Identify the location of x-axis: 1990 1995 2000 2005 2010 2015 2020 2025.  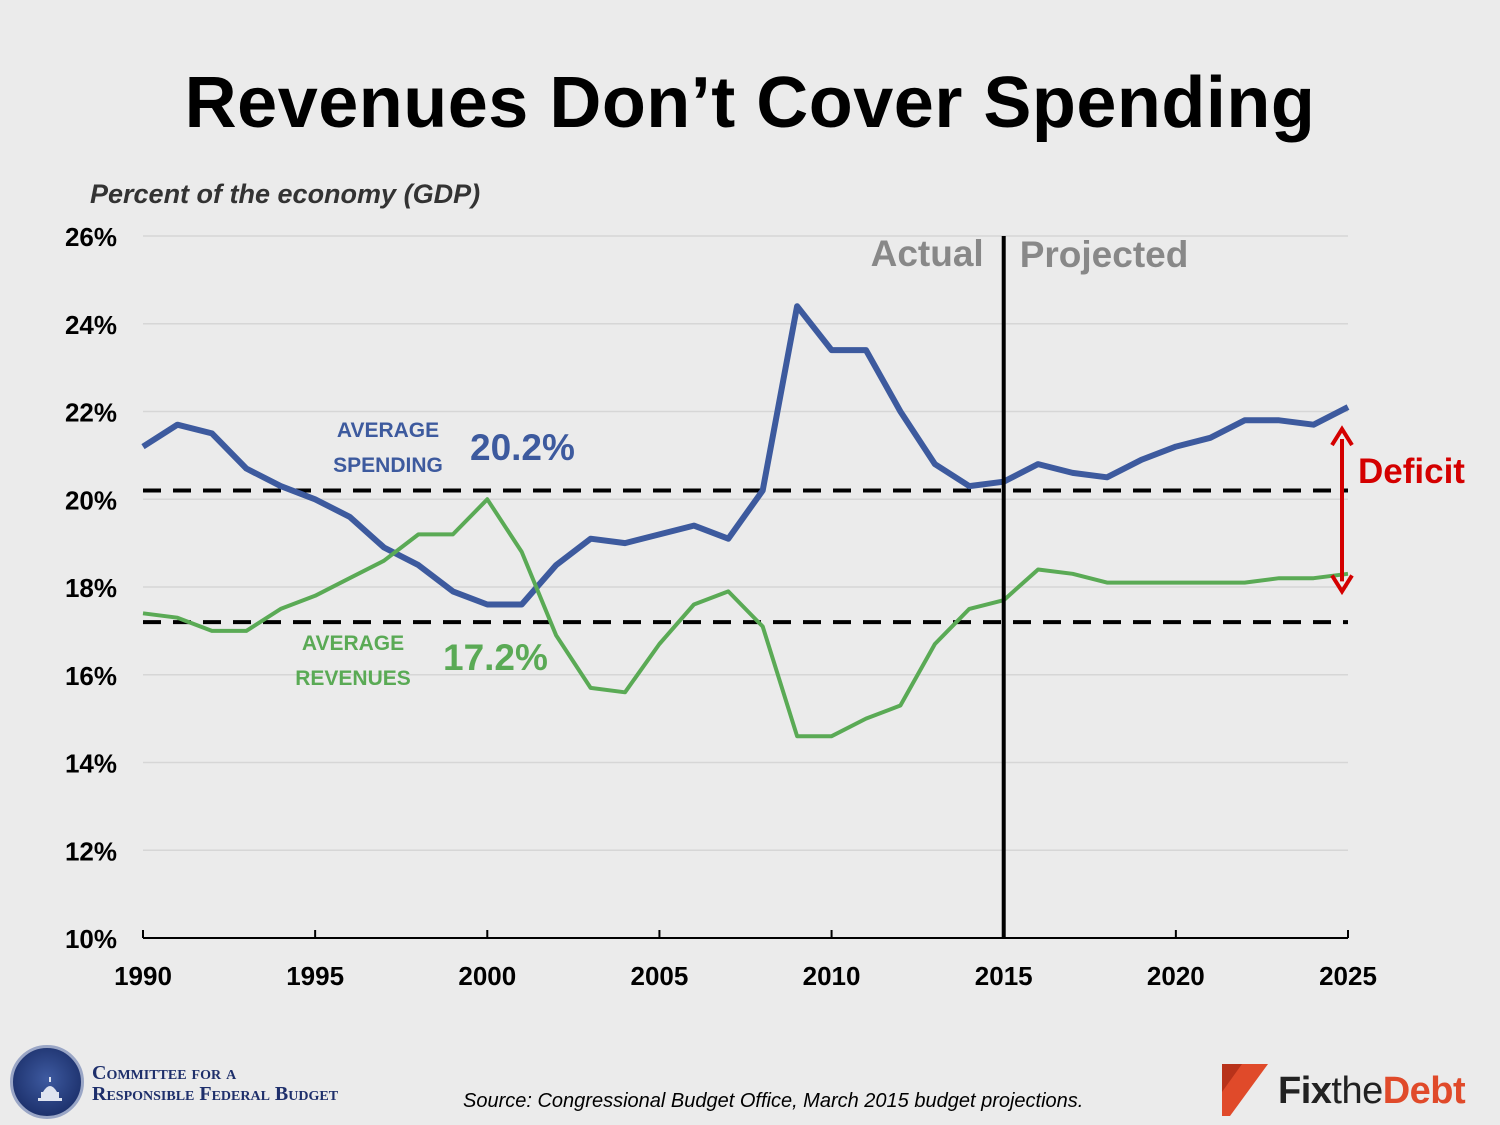
(745, 960).